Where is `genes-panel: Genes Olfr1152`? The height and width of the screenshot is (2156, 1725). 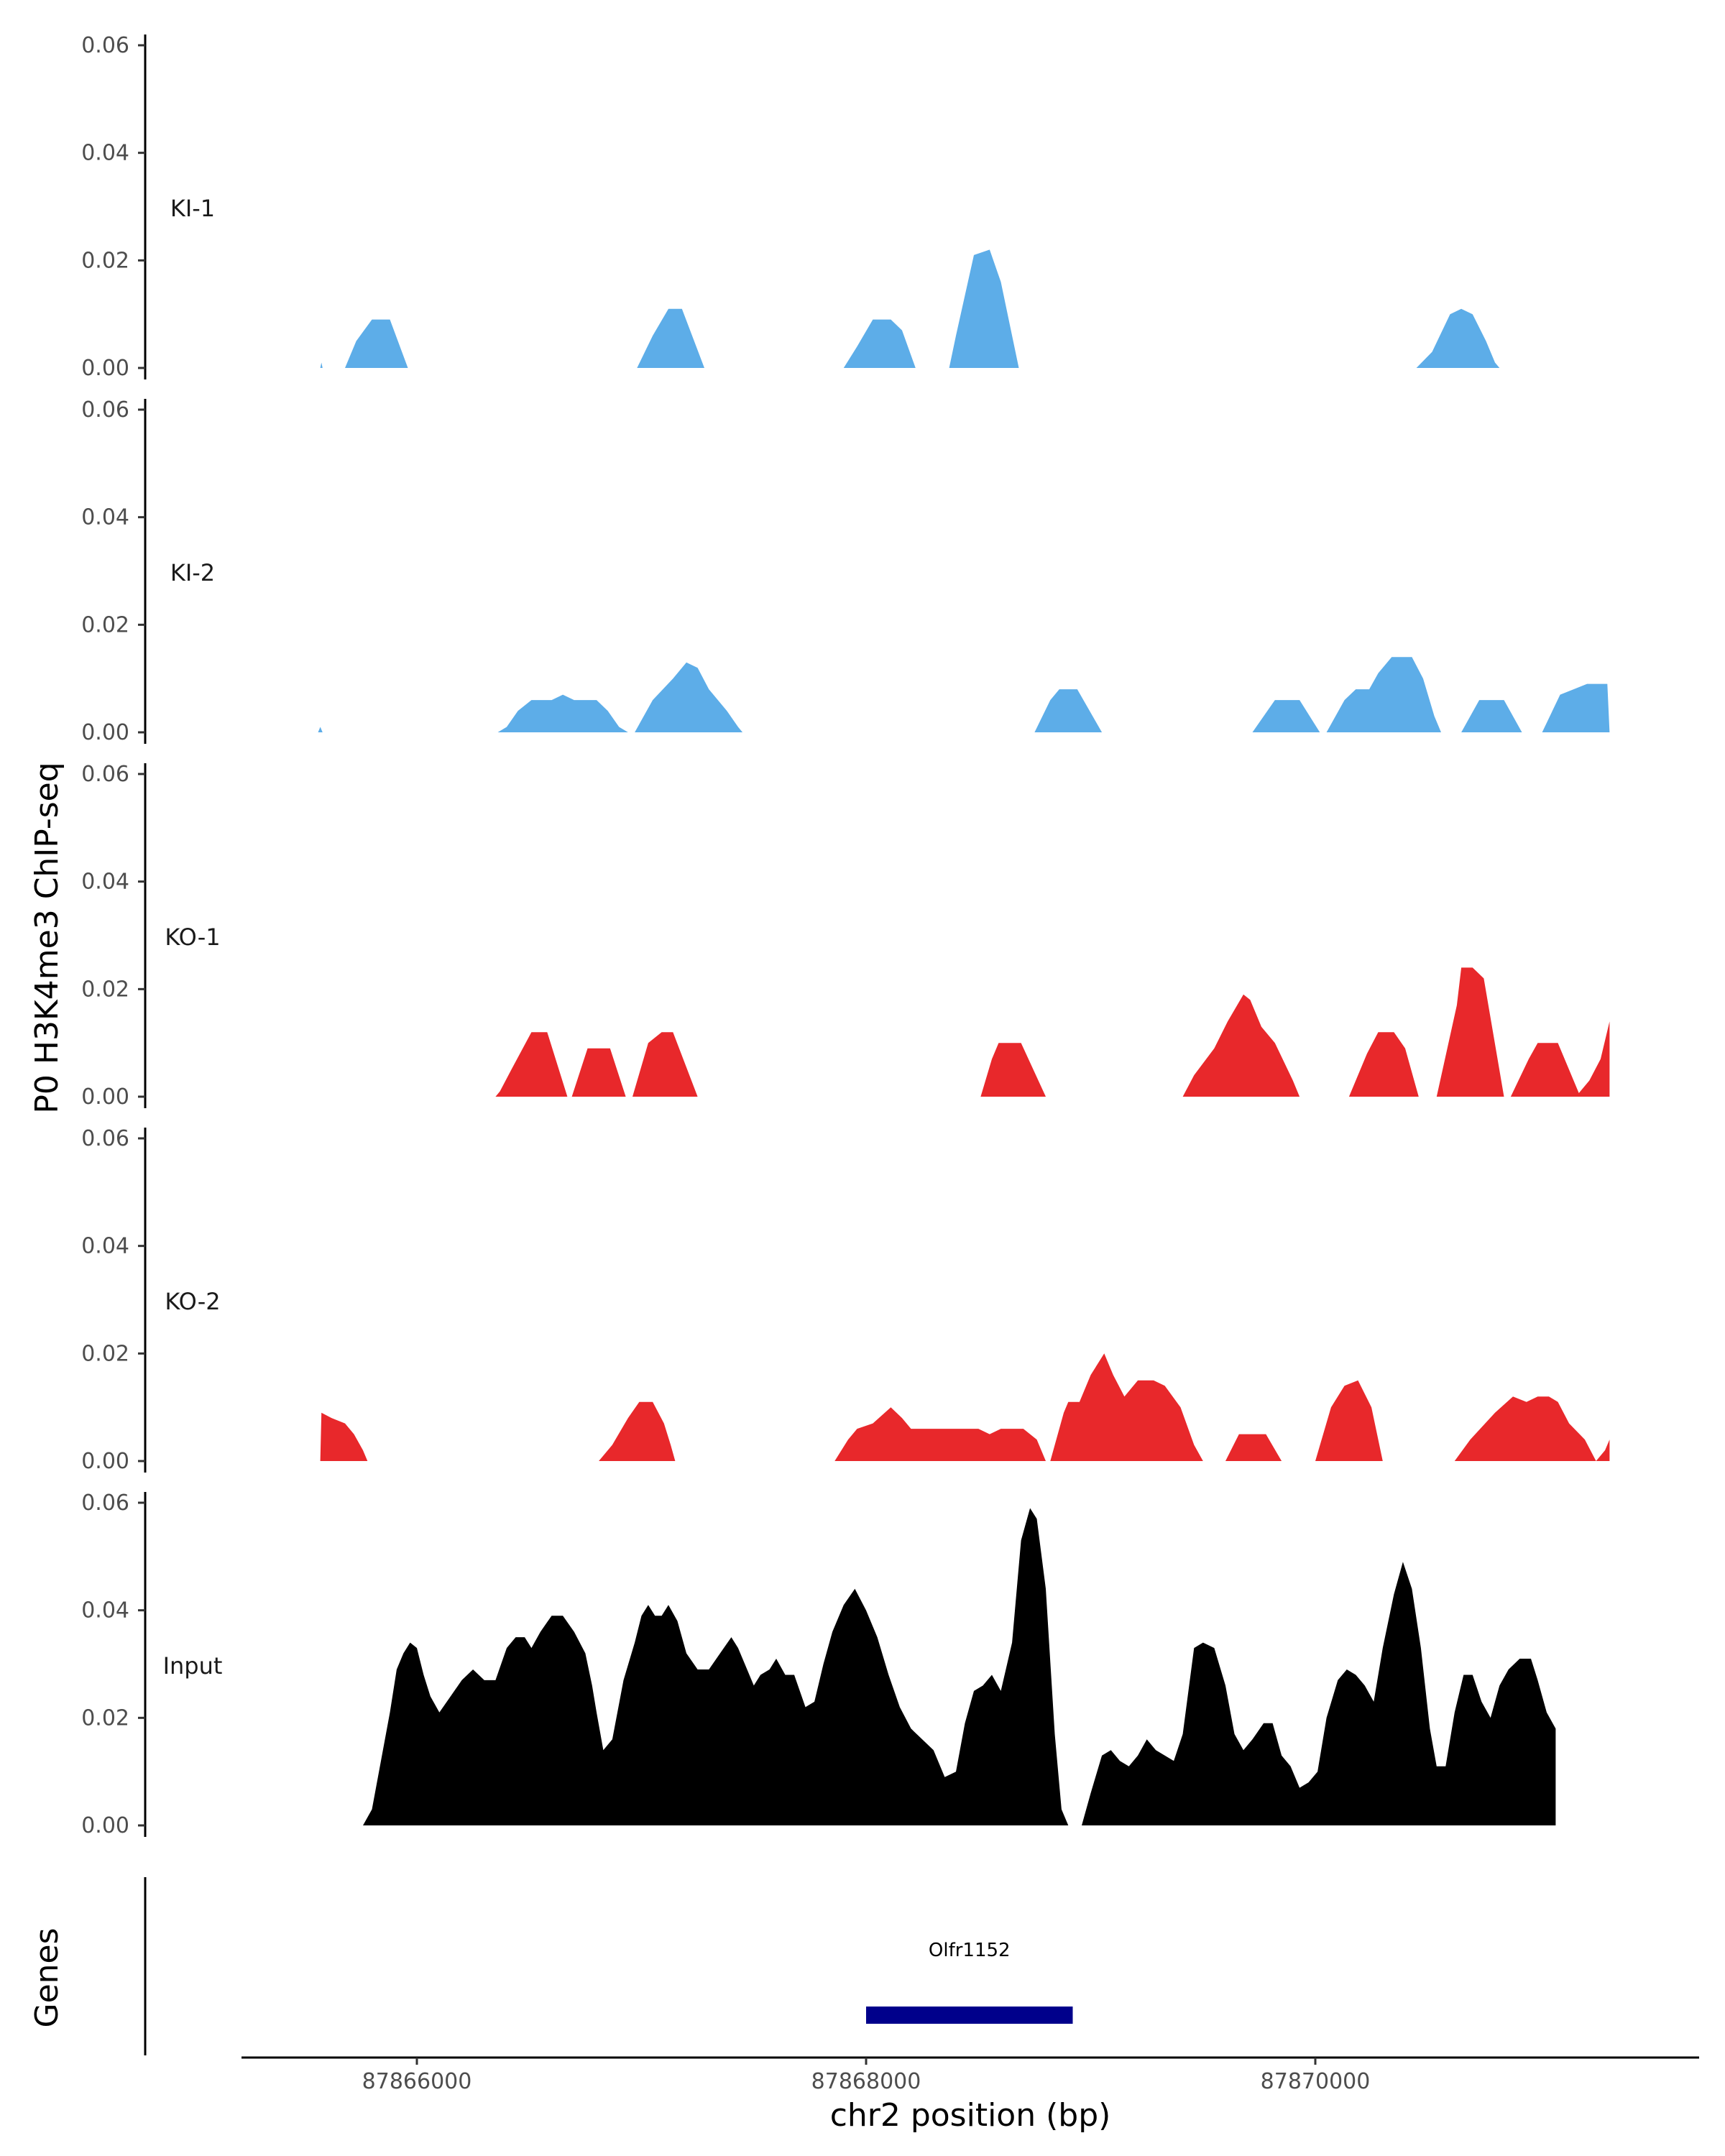
genes-panel: Genes Olfr1152 is located at coordinates (551, 1966).